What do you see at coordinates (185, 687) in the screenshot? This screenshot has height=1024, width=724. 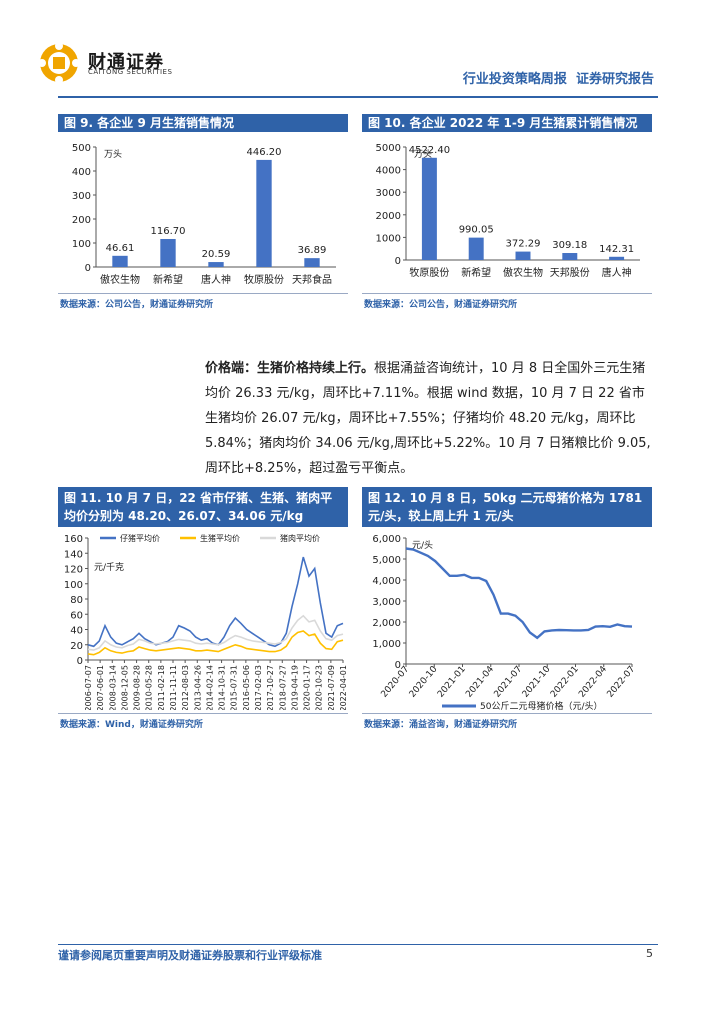 I see `x-tick-label: 2012-08-03` at bounding box center [185, 687].